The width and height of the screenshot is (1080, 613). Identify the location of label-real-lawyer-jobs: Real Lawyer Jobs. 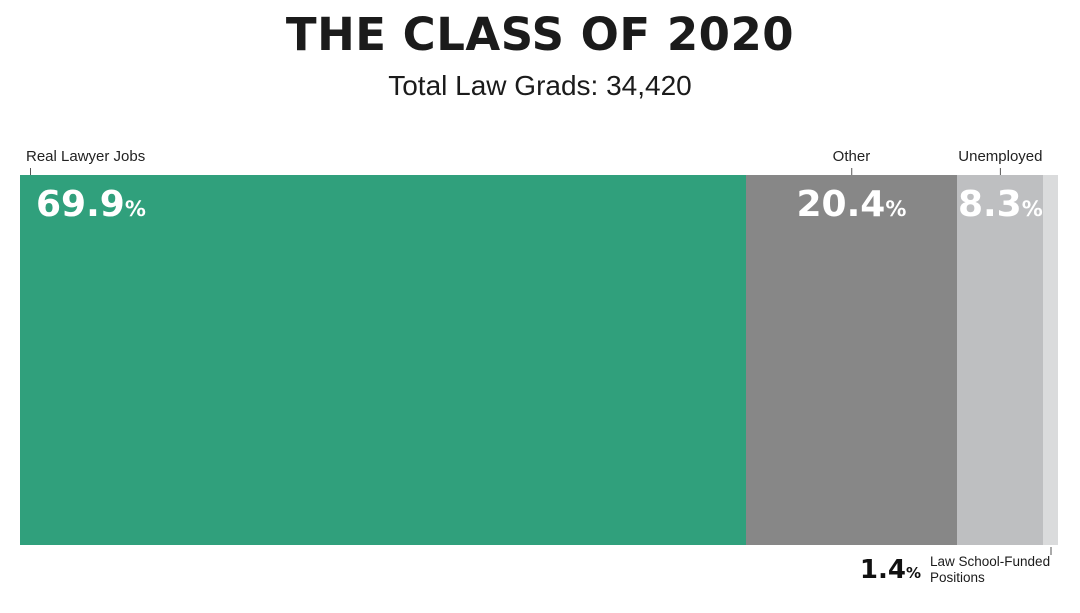
(85, 161).